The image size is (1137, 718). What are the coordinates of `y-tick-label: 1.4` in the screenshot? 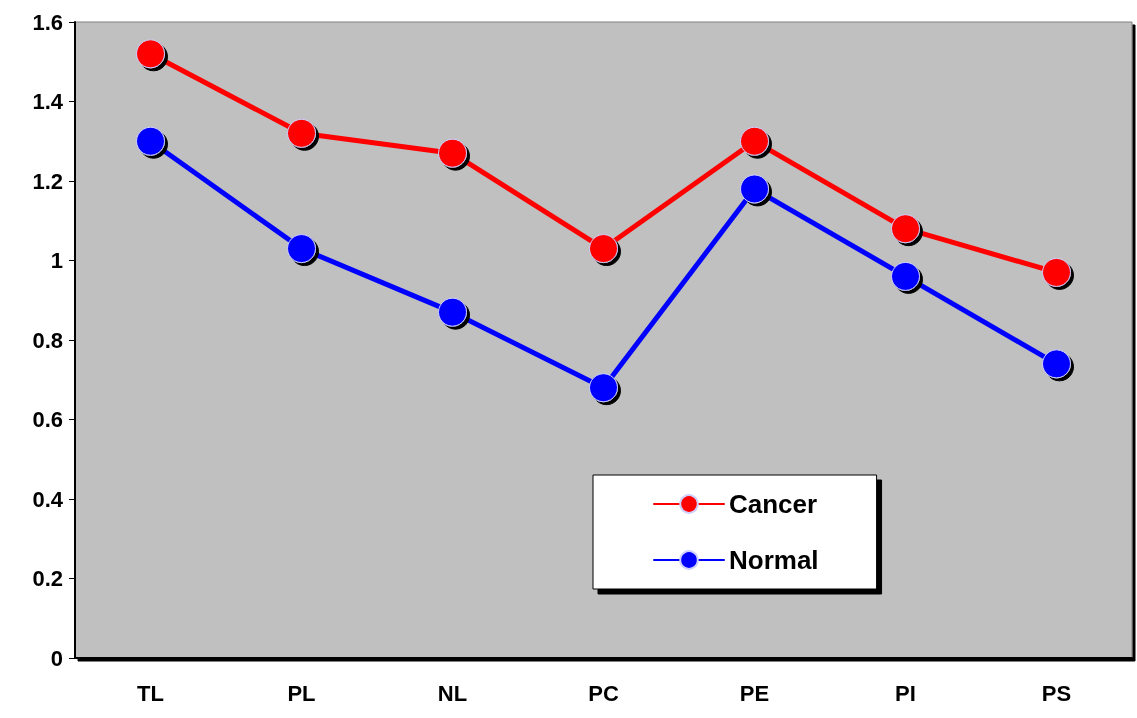 It's located at (48, 101).